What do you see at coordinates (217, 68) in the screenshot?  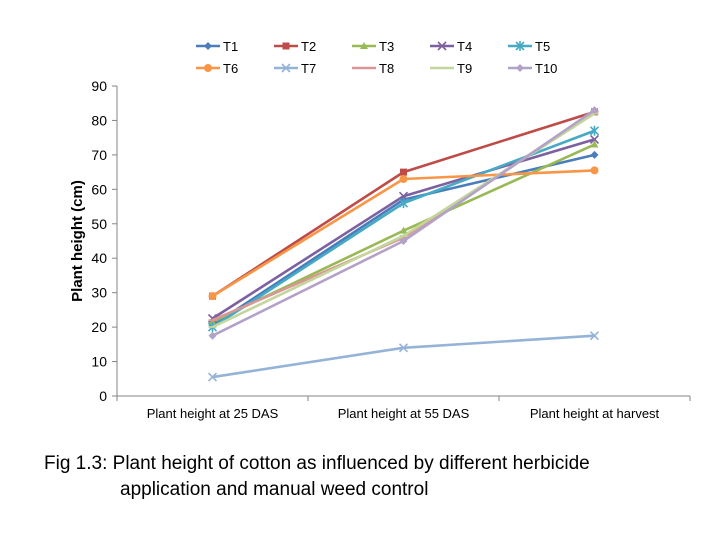 I see `legend-entry-t6: T6` at bounding box center [217, 68].